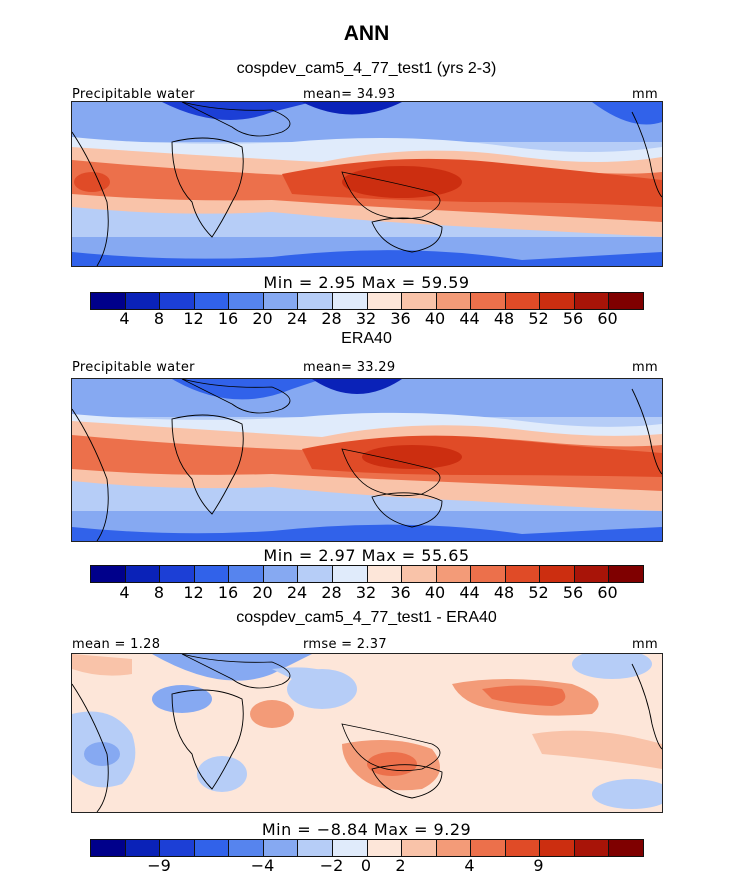 Image resolution: width=733 pixels, height=878 pixels. What do you see at coordinates (366, 338) in the screenshot?
I see `panel-2-title: ERA40` at bounding box center [366, 338].